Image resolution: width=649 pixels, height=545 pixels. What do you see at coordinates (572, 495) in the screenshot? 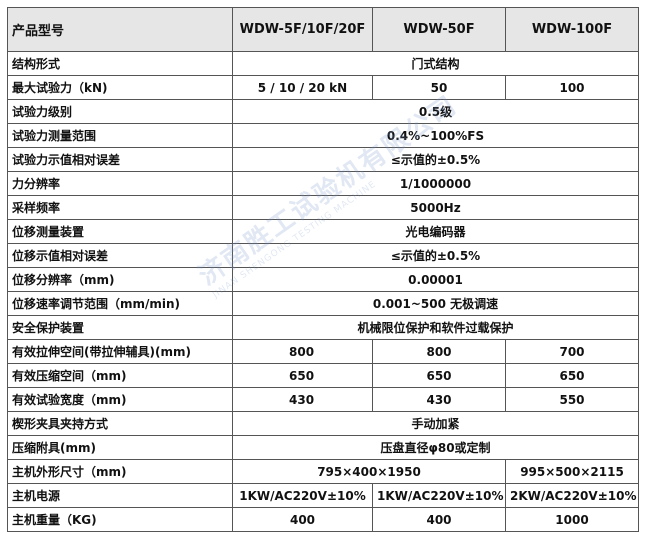
I see `cell: 2KW/AC220V±10%` at bounding box center [572, 495].